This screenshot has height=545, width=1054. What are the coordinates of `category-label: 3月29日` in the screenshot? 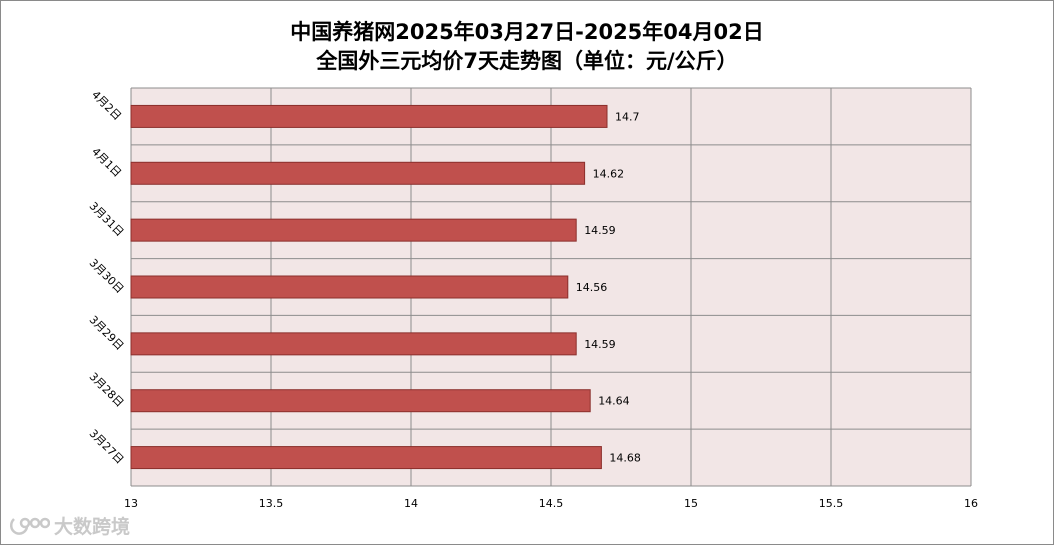 It's located at (107, 333).